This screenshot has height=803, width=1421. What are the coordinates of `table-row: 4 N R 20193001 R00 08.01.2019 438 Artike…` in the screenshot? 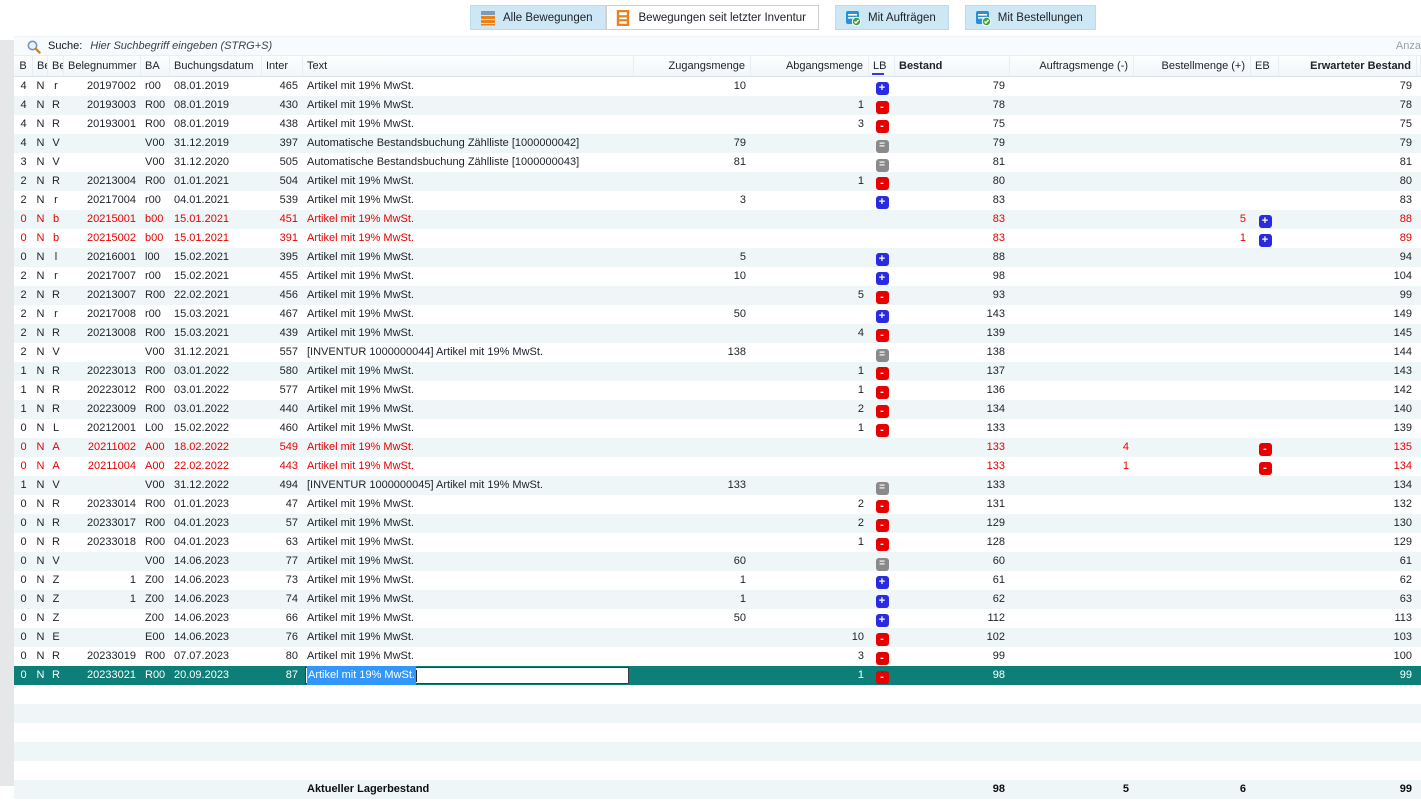 It's located at (717, 124).